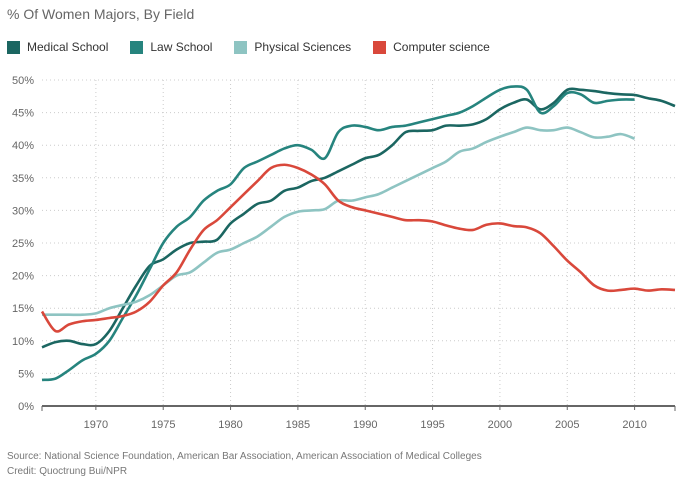 The width and height of the screenshot is (700, 485). Describe the element at coordinates (23, 114) in the screenshot. I see `y-tick-label: 45%` at that location.